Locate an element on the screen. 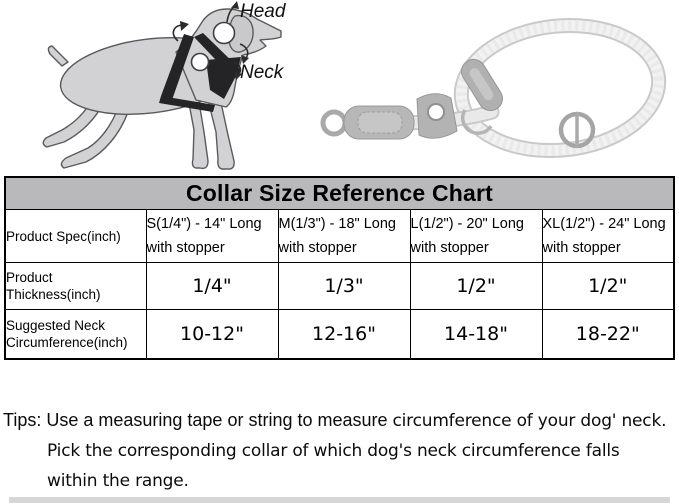 The height and width of the screenshot is (504, 679). tips-label: Tips: is located at coordinates (22, 420).